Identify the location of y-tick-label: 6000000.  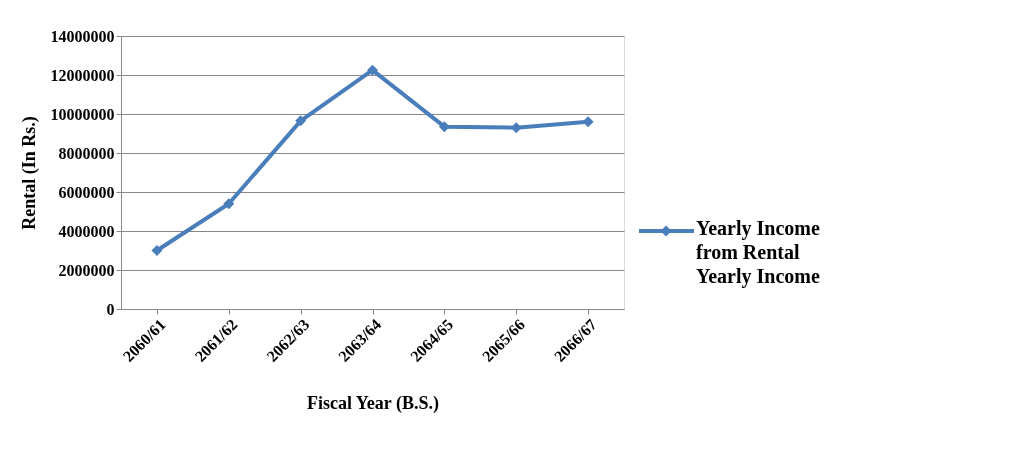
(86, 192).